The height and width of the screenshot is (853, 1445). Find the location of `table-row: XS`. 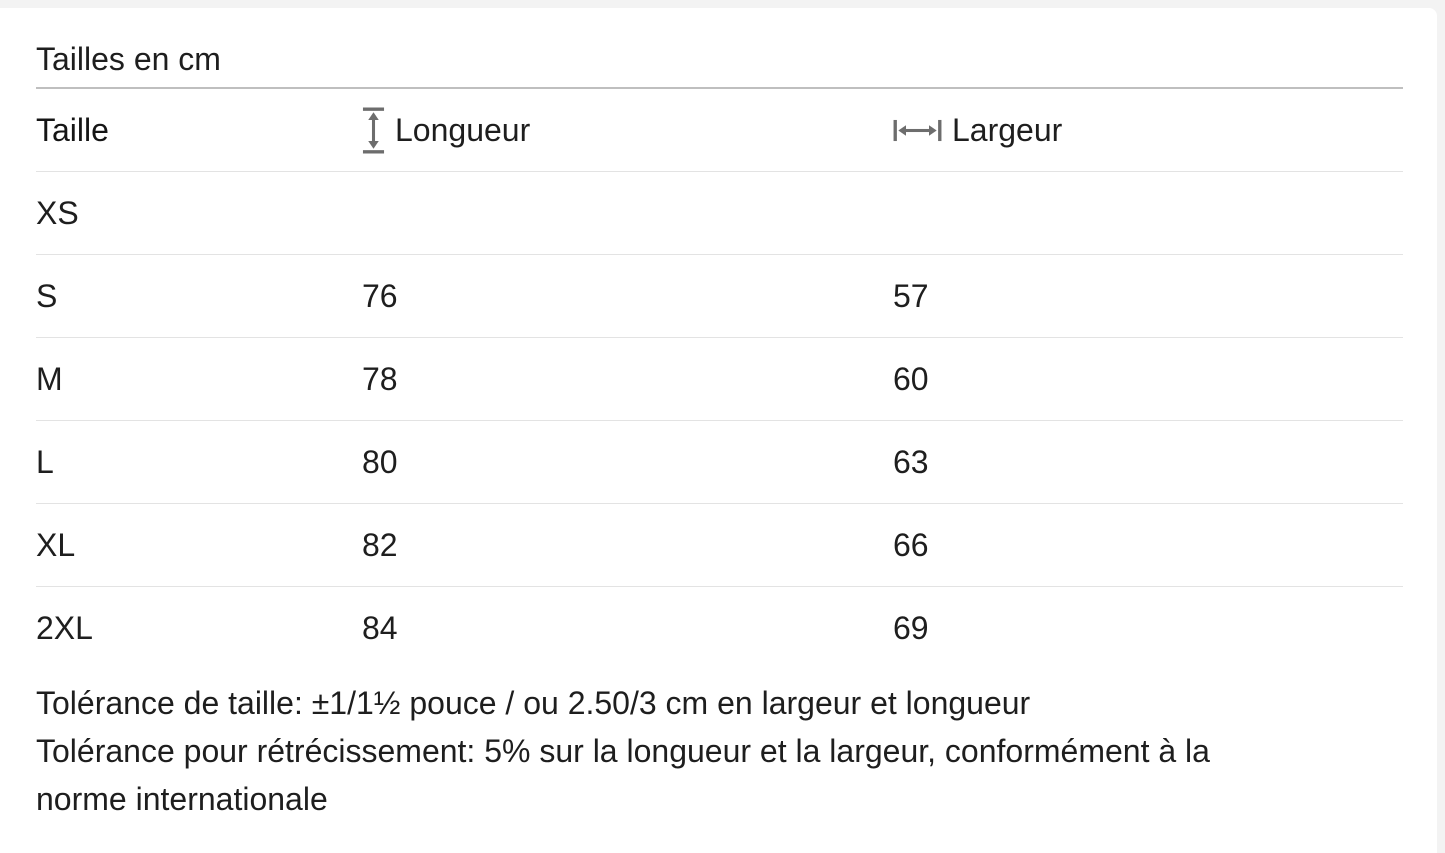

table-row: XS is located at coordinates (719, 213).